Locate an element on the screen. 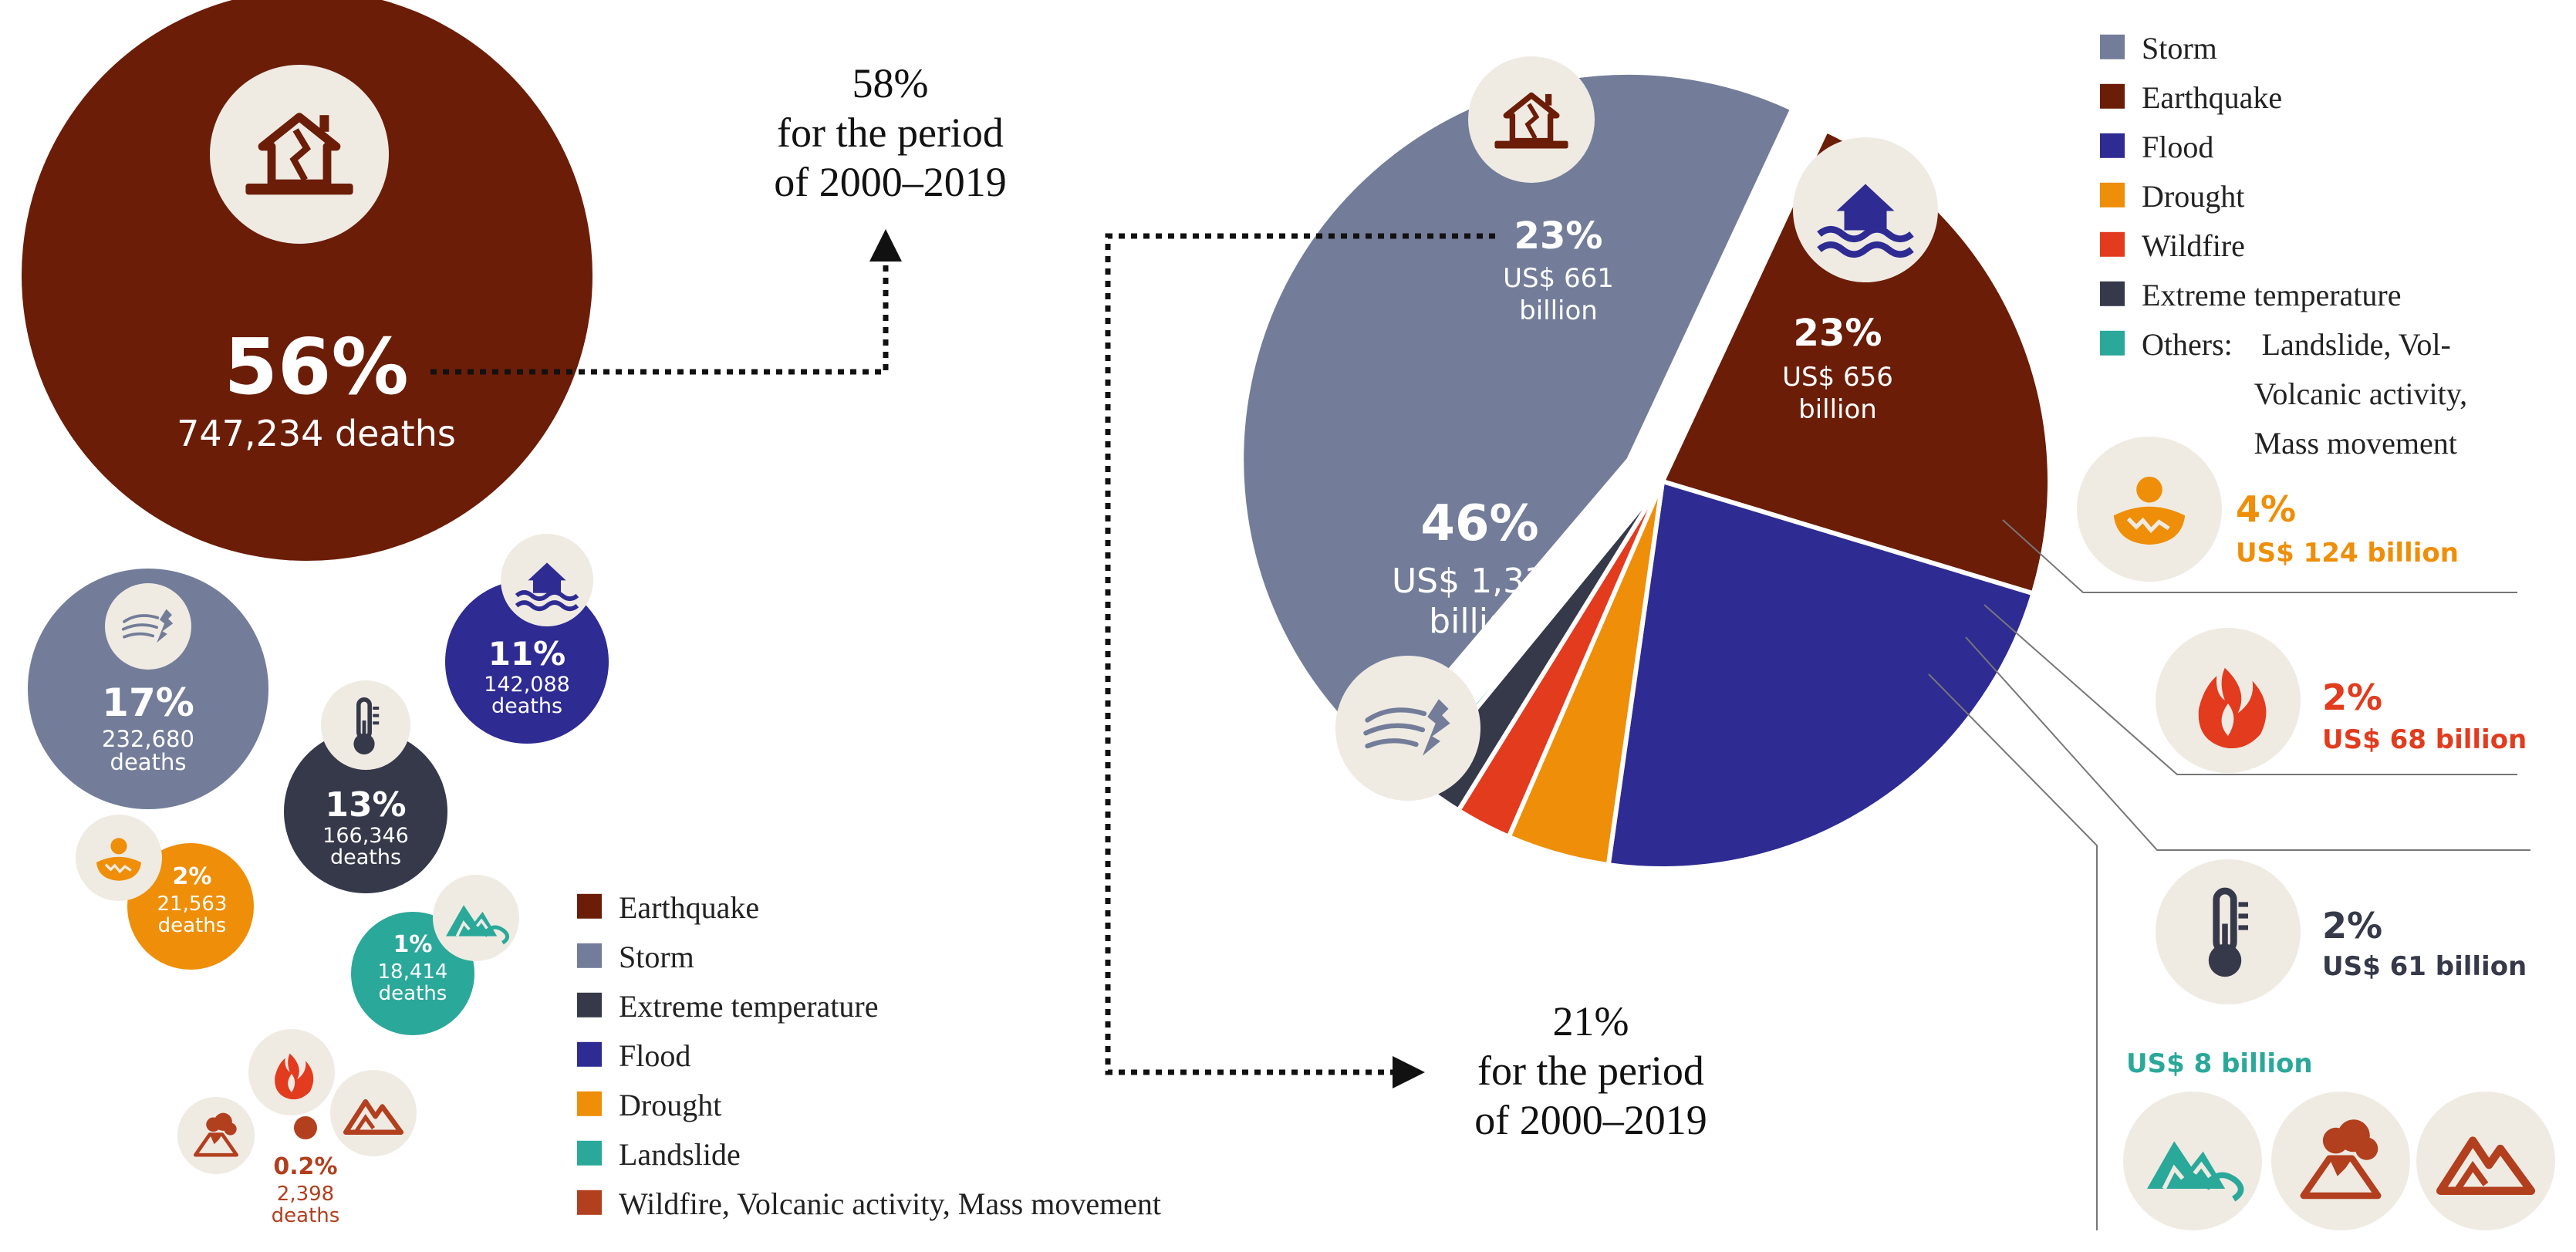 The width and height of the screenshot is (2576, 1252). pie-label-flood-percent: 23% is located at coordinates (1838, 333).